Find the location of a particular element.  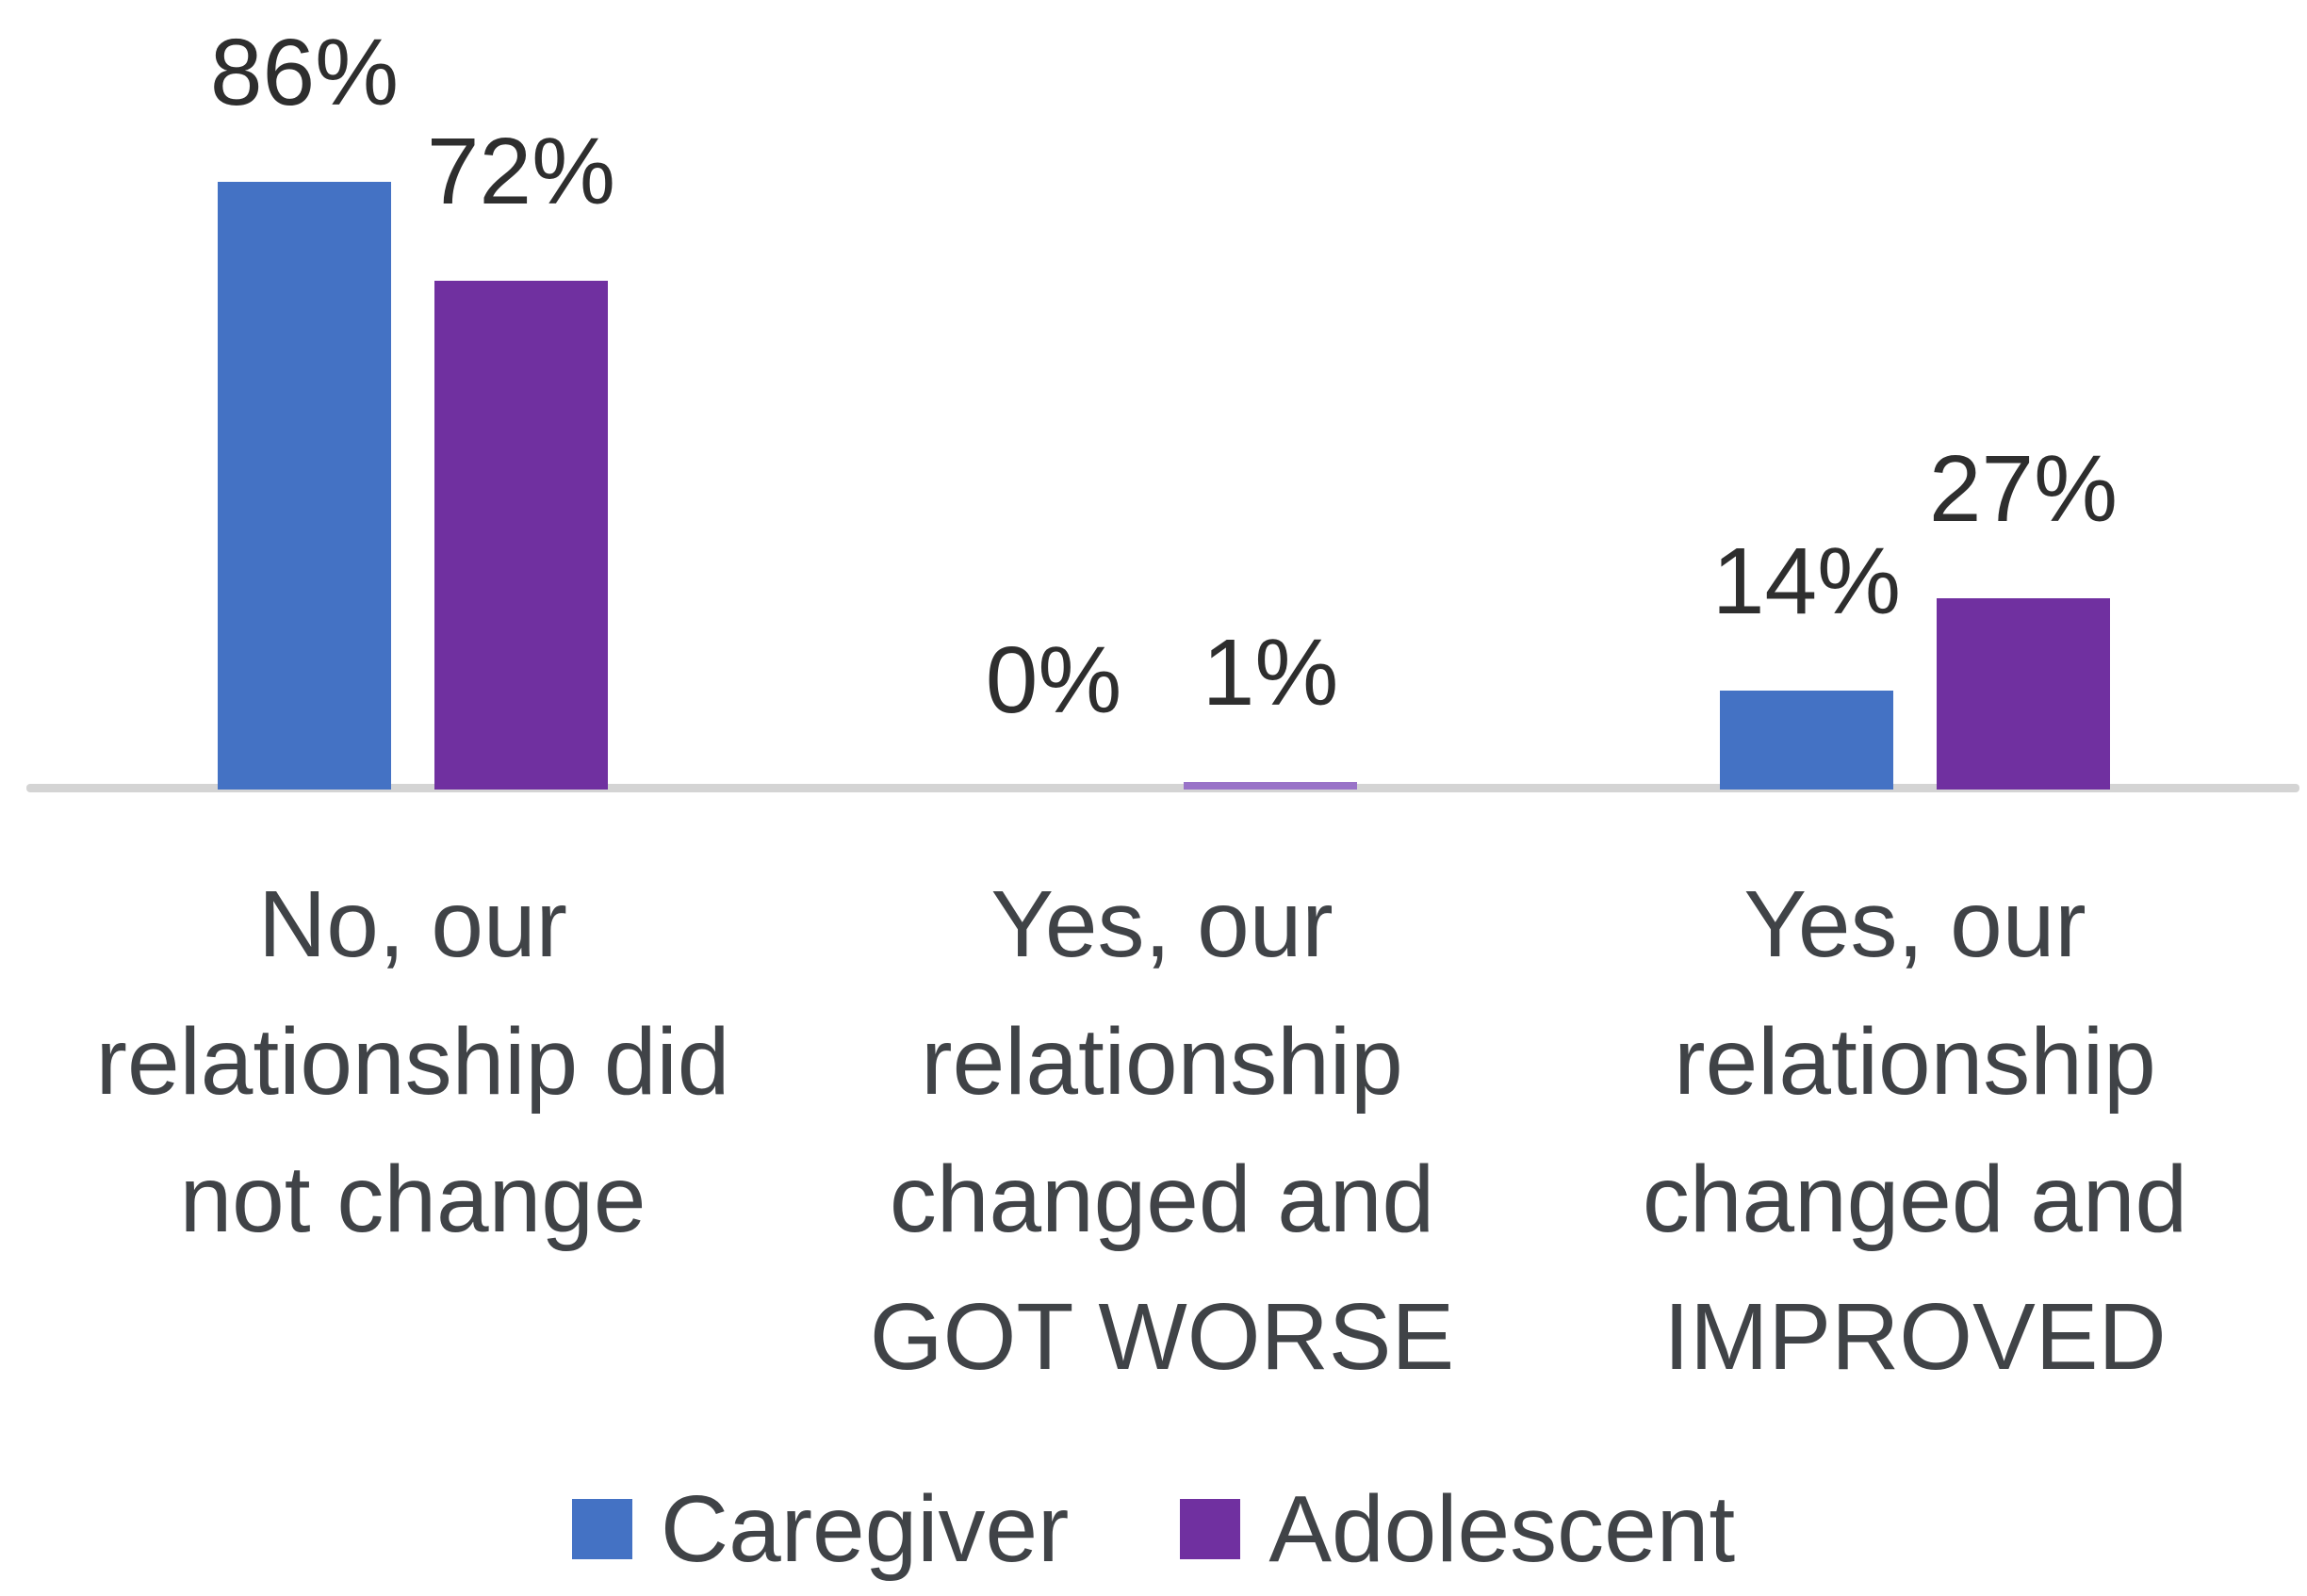

category-label-0: No, our relationship did not change is located at coordinates (412, 1061).